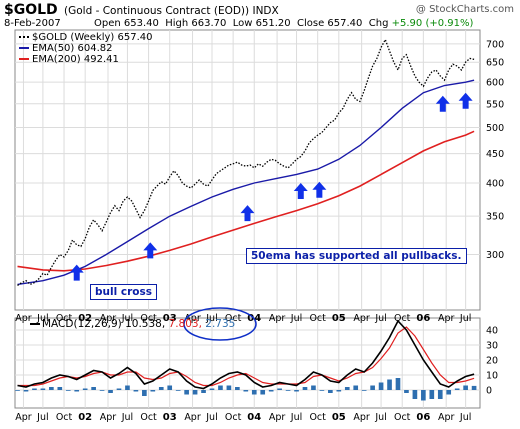 The height and width of the screenshot is (429, 520). Describe the element at coordinates (126, 23) in the screenshot. I see `open-value: Open 653.40` at that location.